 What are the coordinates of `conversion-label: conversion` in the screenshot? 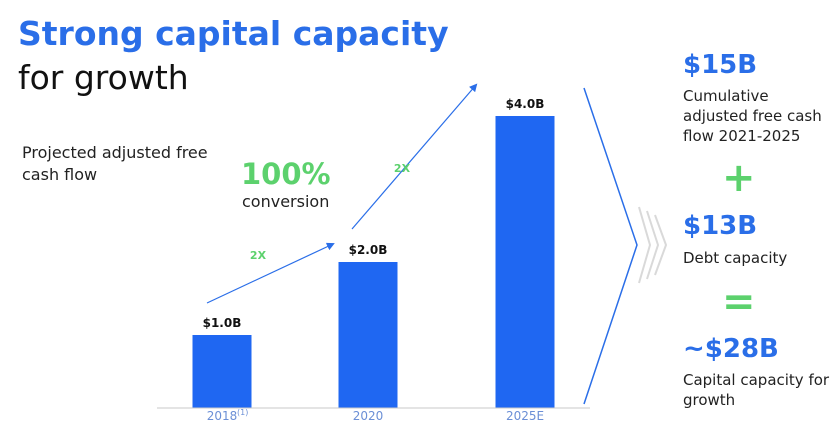 It's located at (286, 201).